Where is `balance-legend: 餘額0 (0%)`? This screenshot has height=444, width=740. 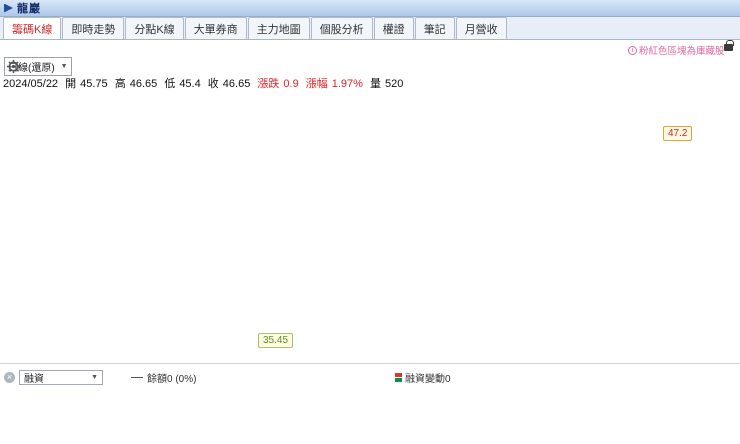
balance-legend: 餘額0 (0%) is located at coordinates (163, 377).